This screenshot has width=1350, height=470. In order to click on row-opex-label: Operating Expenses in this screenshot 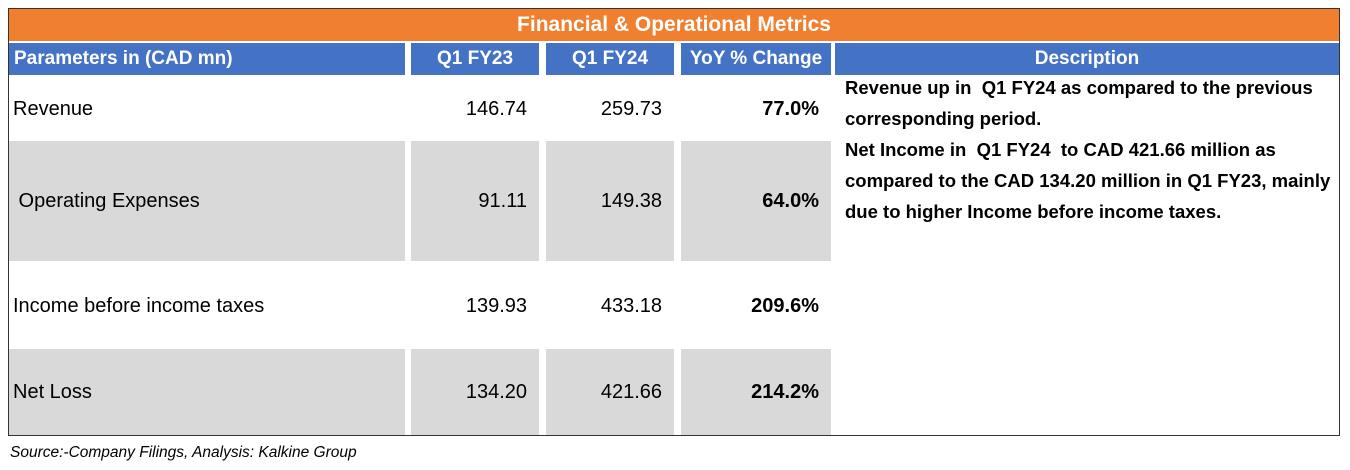, I will do `click(207, 201)`.